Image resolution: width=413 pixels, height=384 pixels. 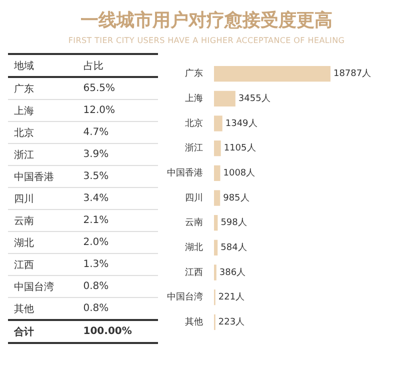 I want to click on text: 4.7%, so click(x=96, y=132).